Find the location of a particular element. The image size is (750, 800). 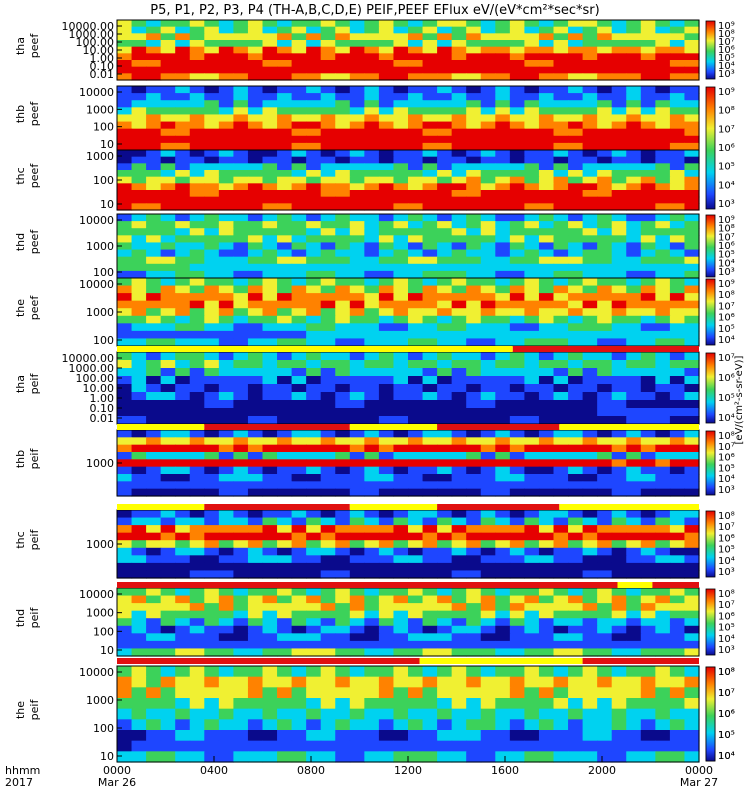

colorbar is located at coordinates (710, 714).